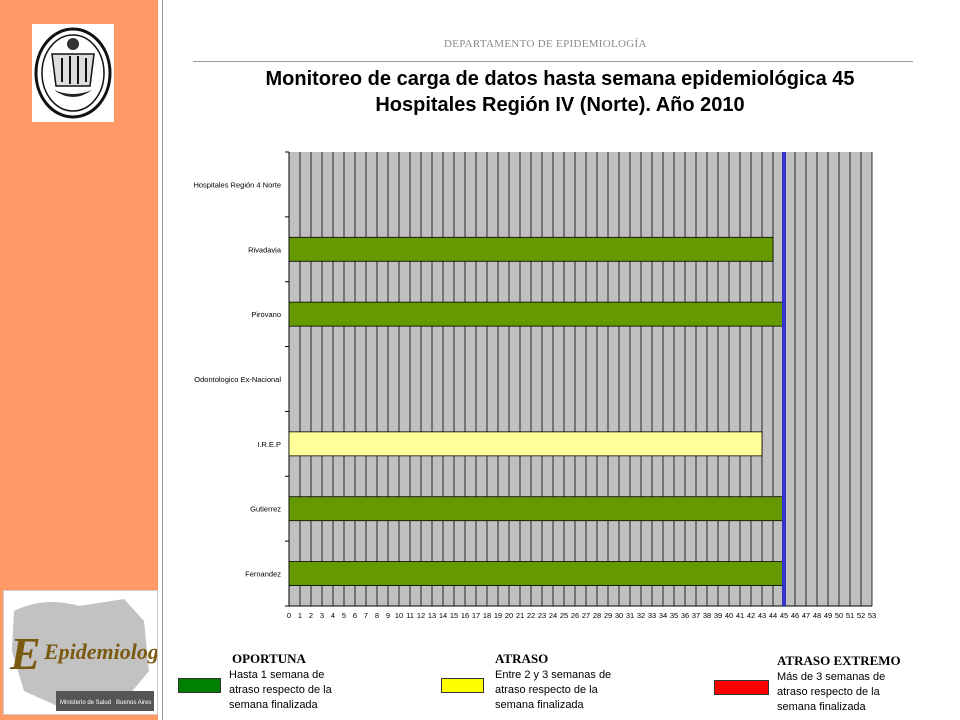 Image resolution: width=960 pixels, height=720 pixels. I want to click on x-tick-label: 45, so click(784, 615).